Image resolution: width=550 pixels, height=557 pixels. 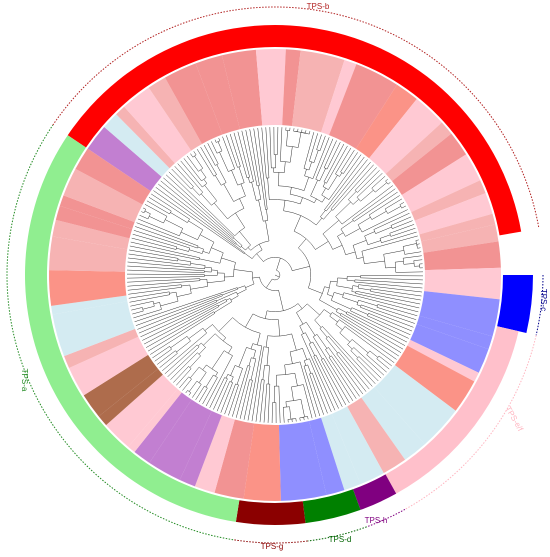 I want to click on clade-label: TPS-a, so click(x=24, y=380).